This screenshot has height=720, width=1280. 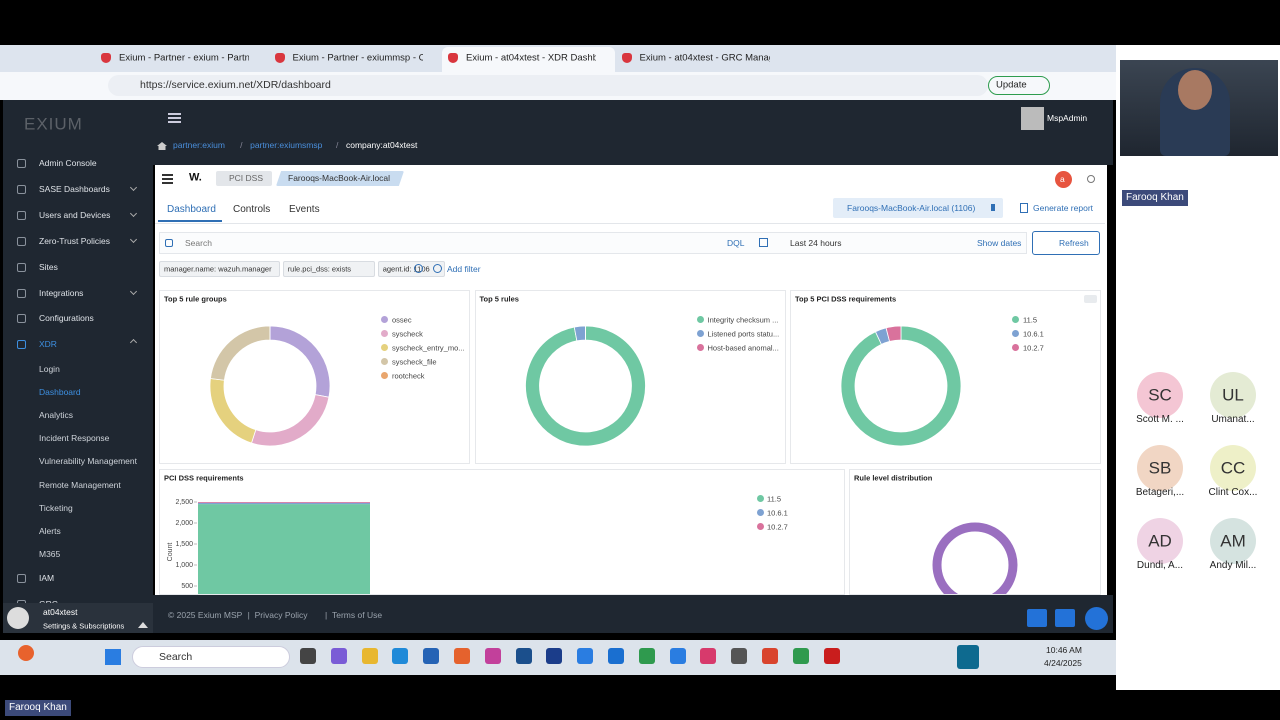 I want to click on user-name: MspAdmin, so click(x=1067, y=117).